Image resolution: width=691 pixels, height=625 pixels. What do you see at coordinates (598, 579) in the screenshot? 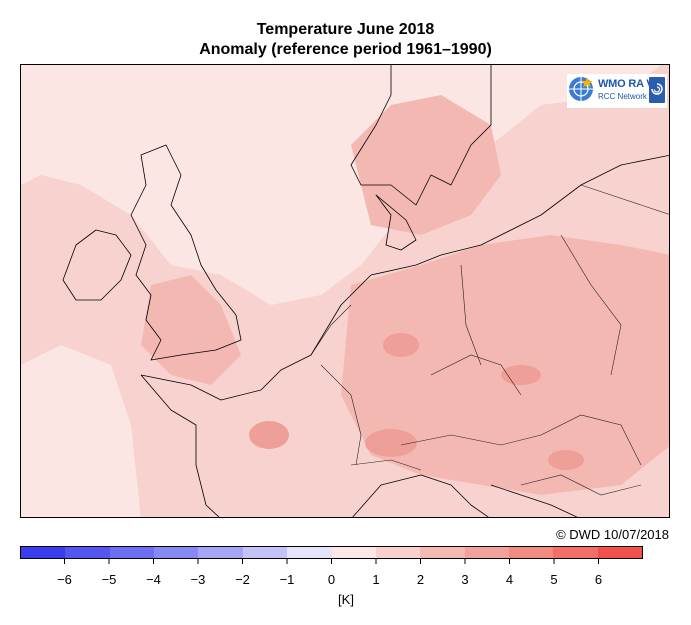
I see `colorbar-tick-label: 6` at bounding box center [598, 579].